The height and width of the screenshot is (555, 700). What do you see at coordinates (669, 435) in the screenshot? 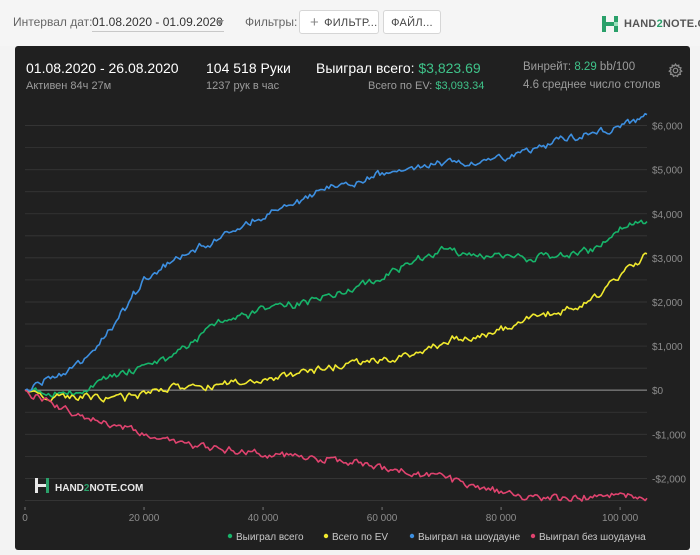
I see `y-tick-label: -$1,000` at bounding box center [669, 435].